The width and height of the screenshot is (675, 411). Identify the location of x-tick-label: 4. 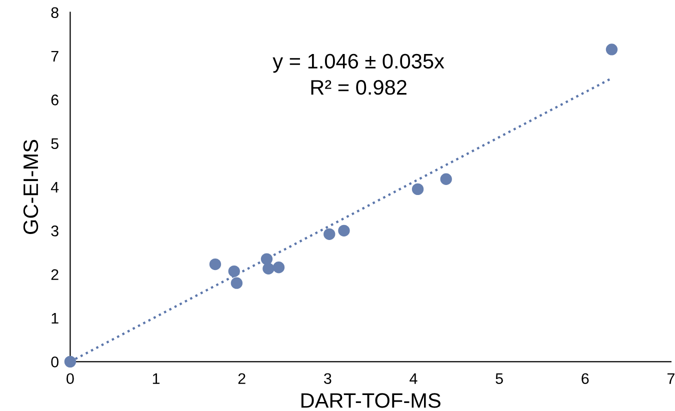
(414, 378).